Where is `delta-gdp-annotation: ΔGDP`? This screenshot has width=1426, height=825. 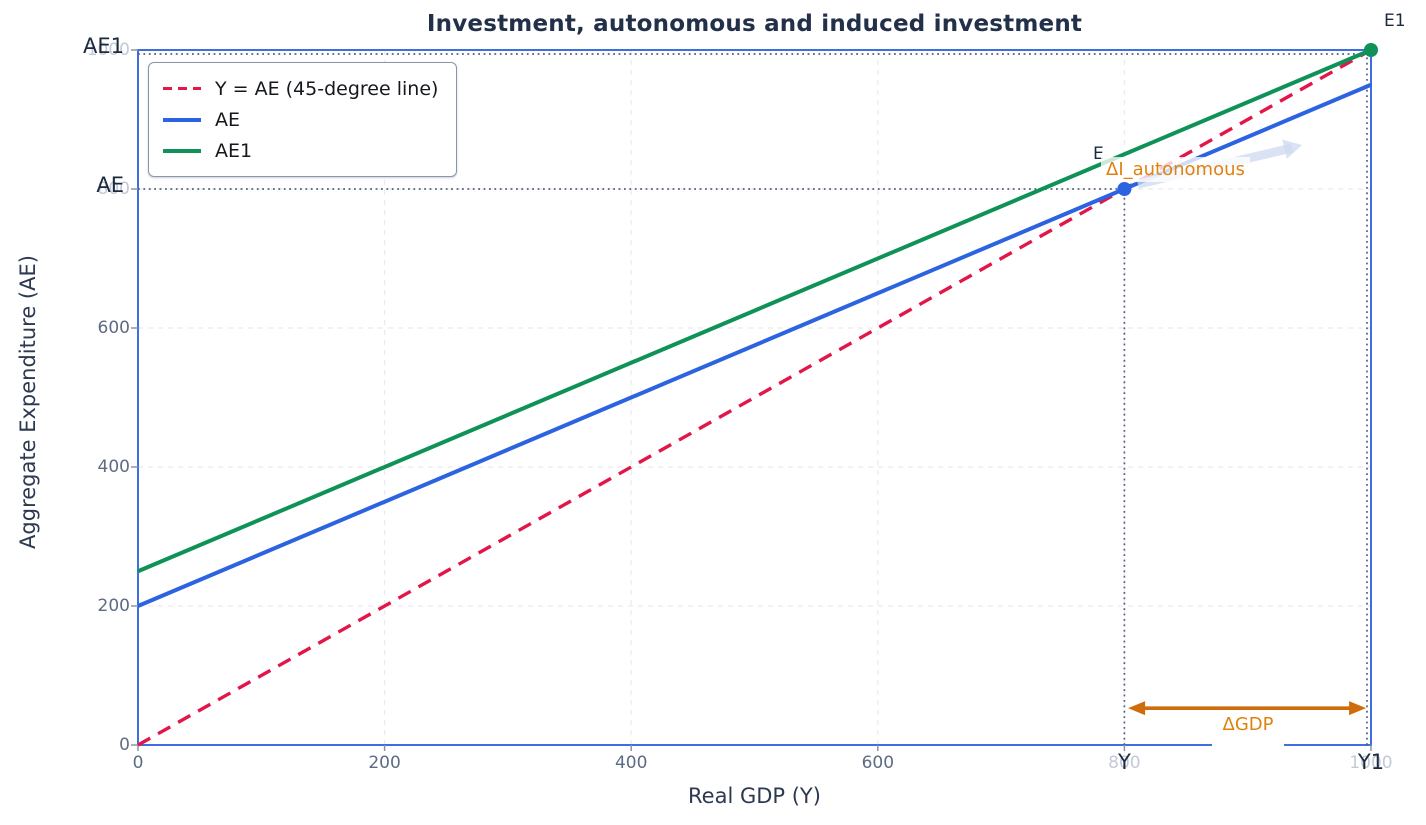 delta-gdp-annotation: ΔGDP is located at coordinates (1248, 724).